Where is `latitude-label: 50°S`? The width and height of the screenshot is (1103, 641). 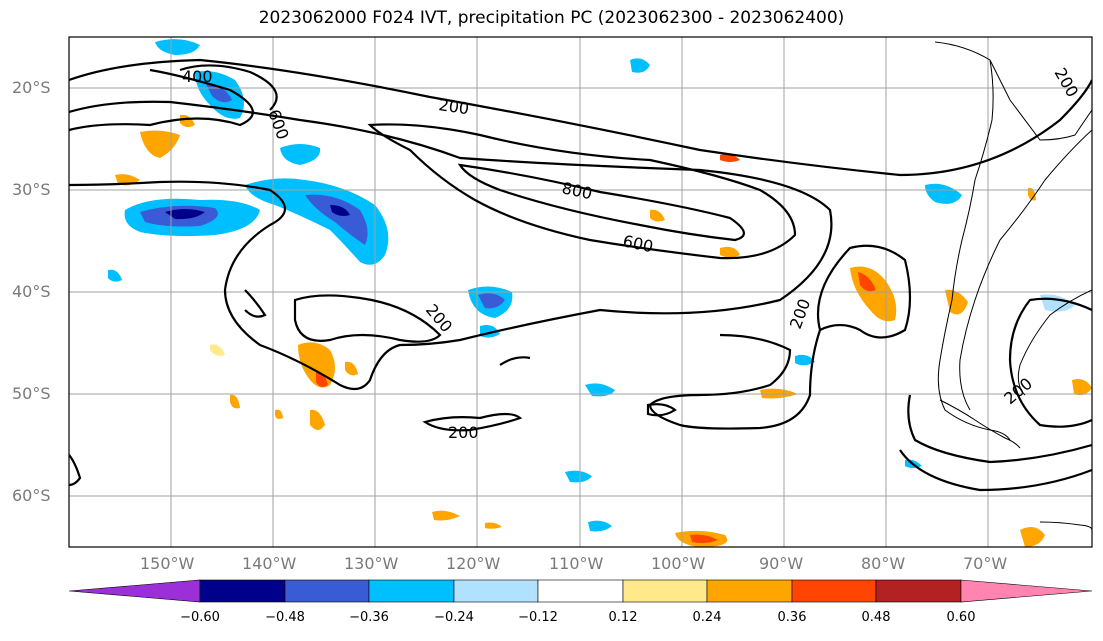 latitude-label: 50°S is located at coordinates (31, 393).